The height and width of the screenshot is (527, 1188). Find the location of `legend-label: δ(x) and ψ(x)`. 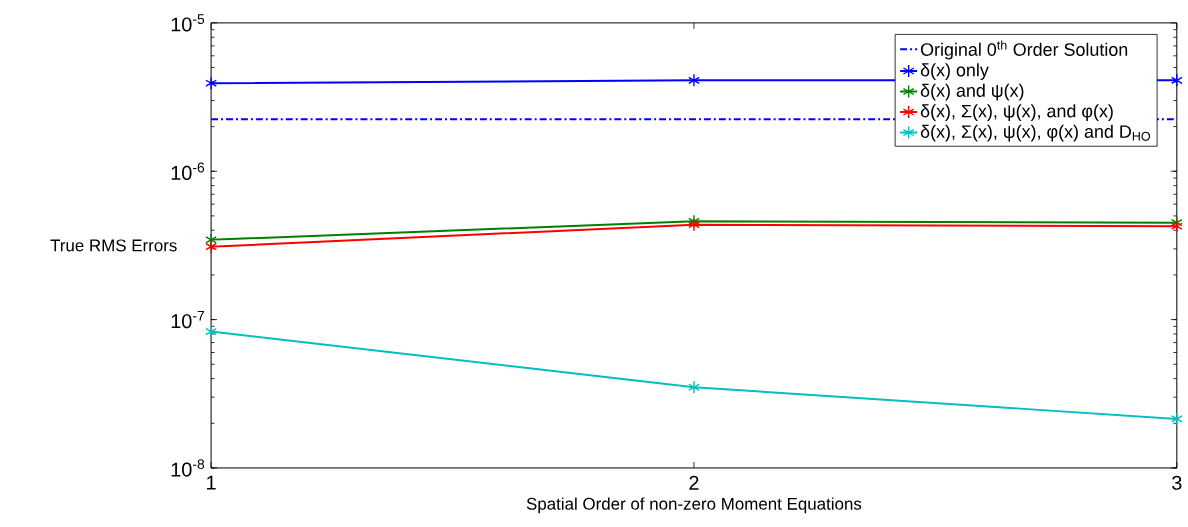

legend-label: δ(x) and ψ(x) is located at coordinates (972, 92).